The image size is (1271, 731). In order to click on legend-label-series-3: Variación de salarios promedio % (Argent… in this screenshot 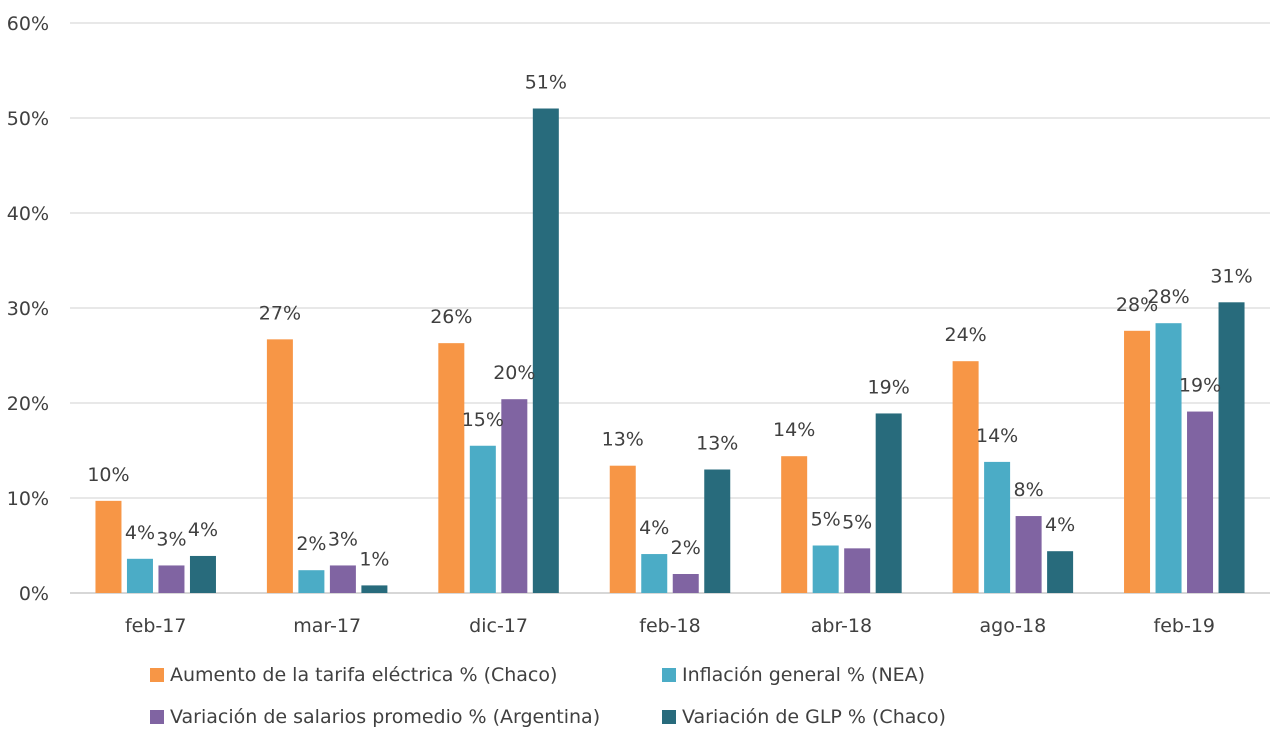, I will do `click(385, 717)`.